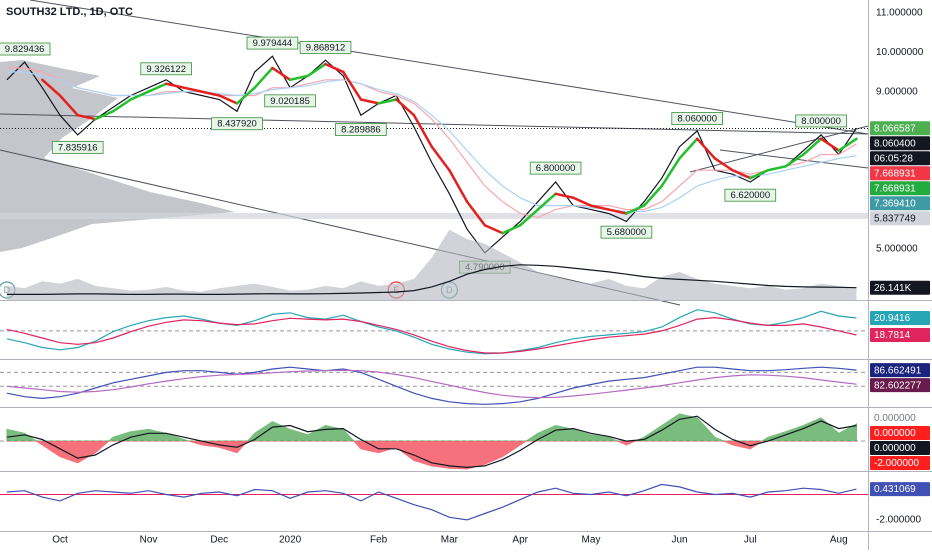 The height and width of the screenshot is (555, 932). What do you see at coordinates (60, 540) in the screenshot?
I see `x-tick-label: Oct` at bounding box center [60, 540].